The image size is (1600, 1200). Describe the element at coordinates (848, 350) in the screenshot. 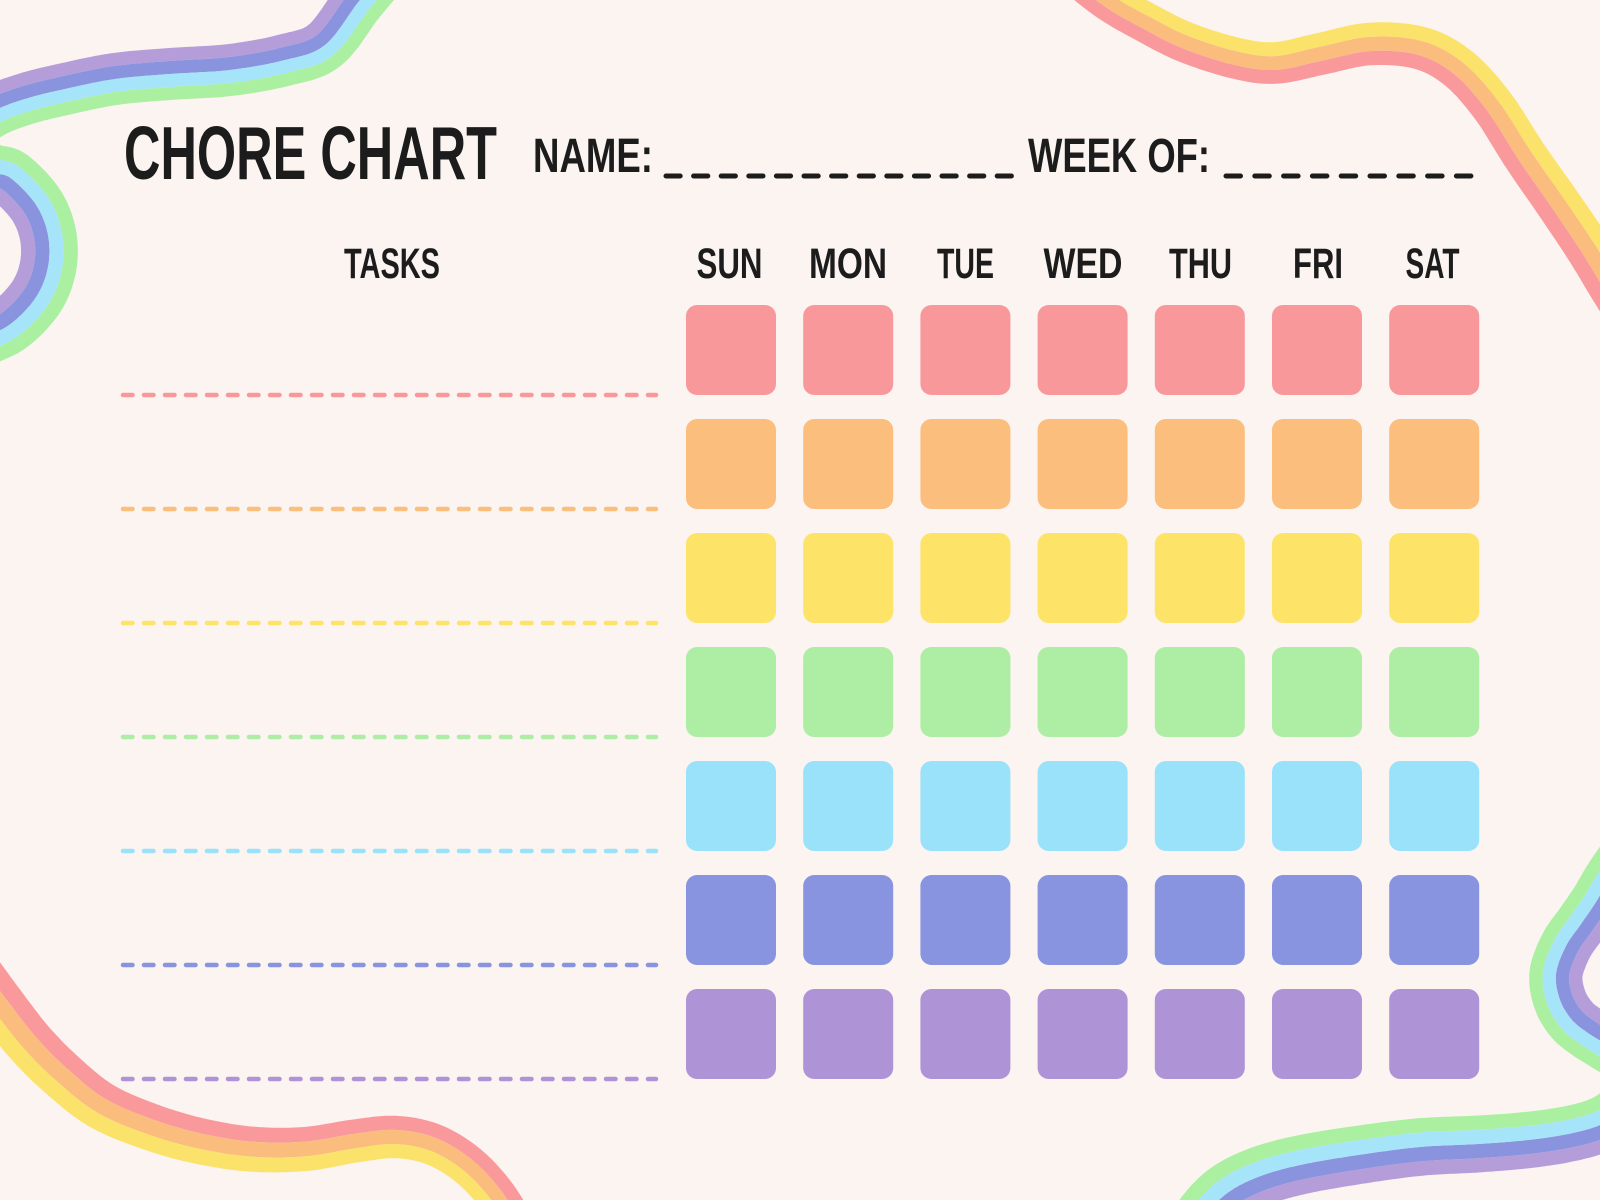

I see `check-cell-row1-mon` at that location.